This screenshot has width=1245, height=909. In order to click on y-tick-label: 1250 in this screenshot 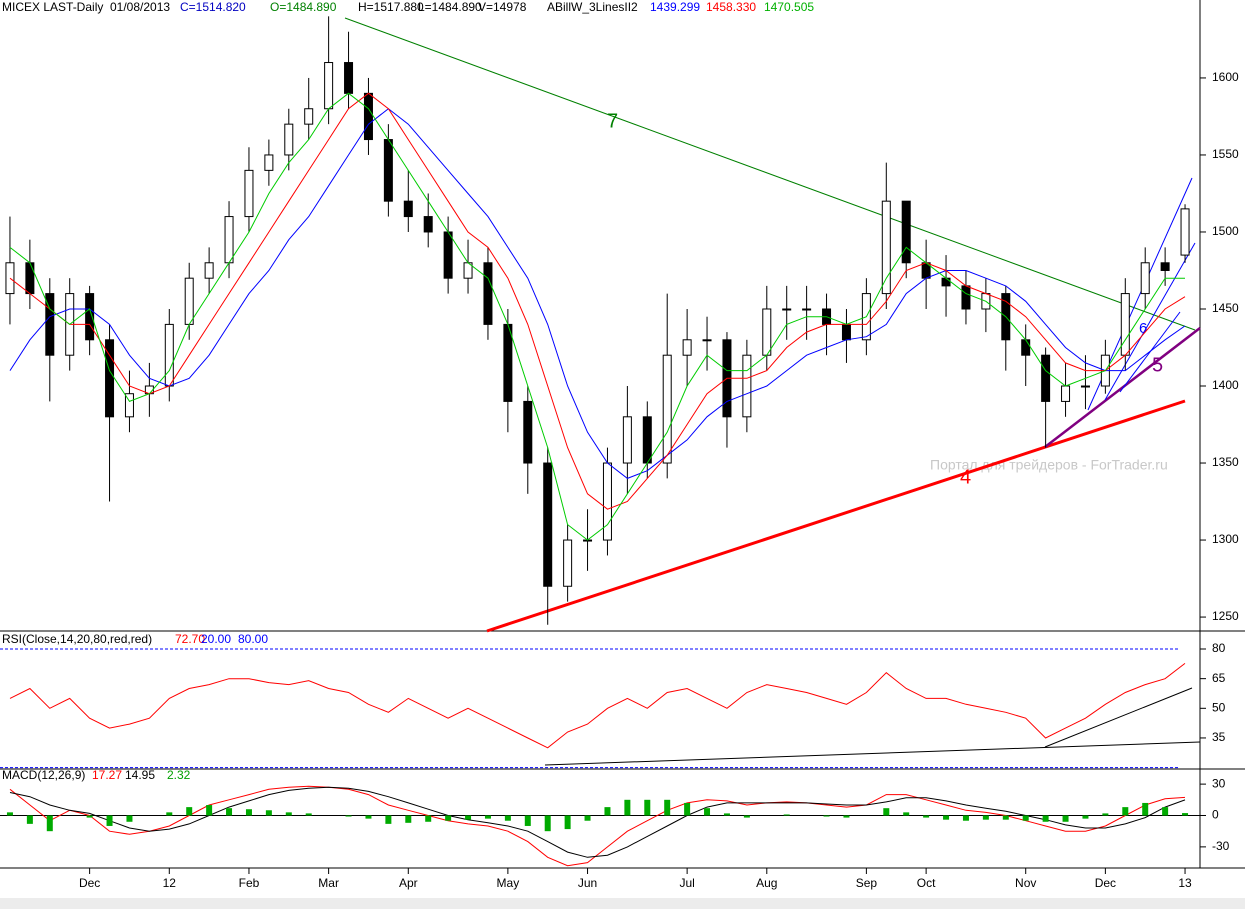, I will do `click(1225, 616)`.